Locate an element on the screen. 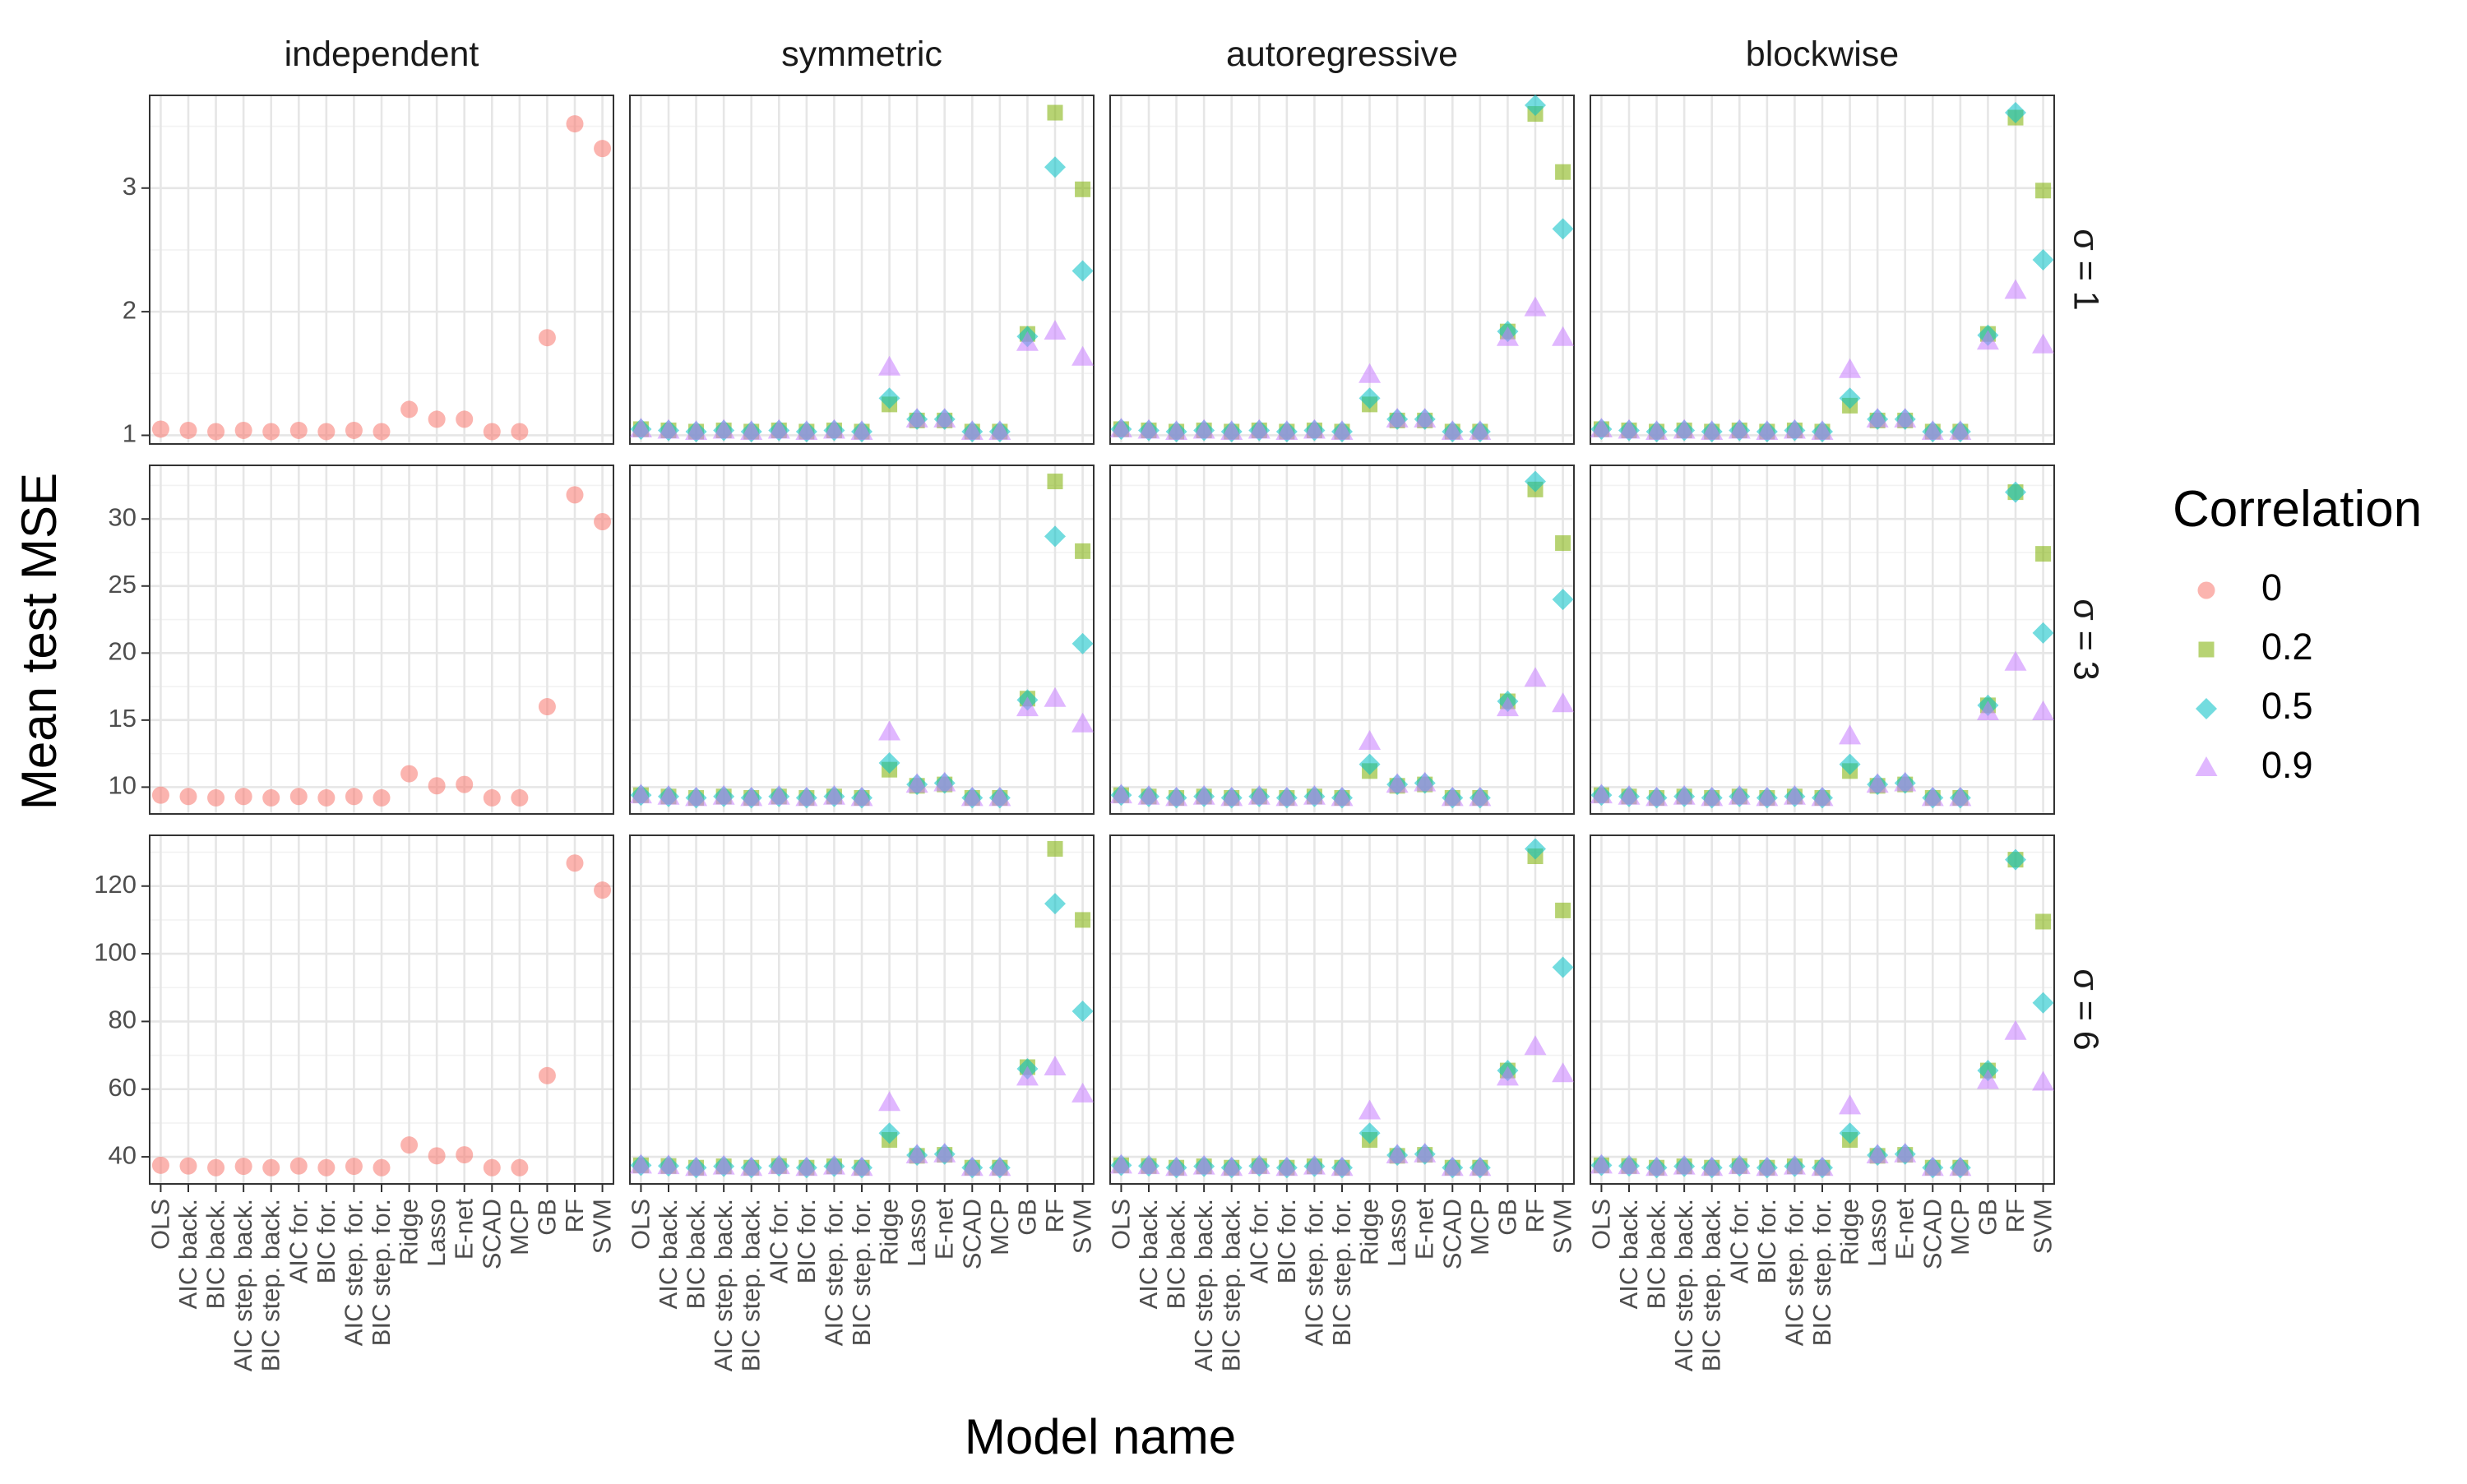 This screenshot has height=1484, width=2467. x-tick-label-SVM: SVM is located at coordinates (2043, 1226).